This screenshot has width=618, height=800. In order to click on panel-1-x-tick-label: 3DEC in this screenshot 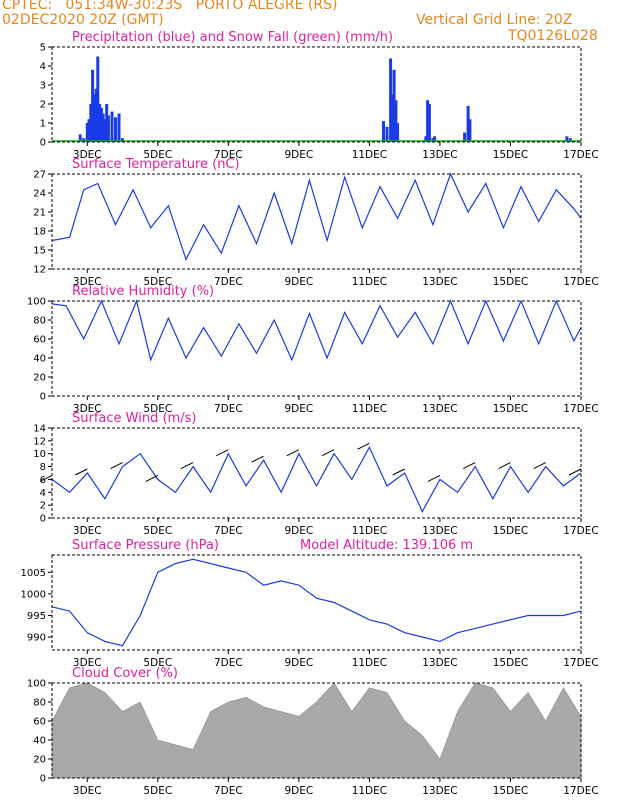, I will do `click(87, 155)`.